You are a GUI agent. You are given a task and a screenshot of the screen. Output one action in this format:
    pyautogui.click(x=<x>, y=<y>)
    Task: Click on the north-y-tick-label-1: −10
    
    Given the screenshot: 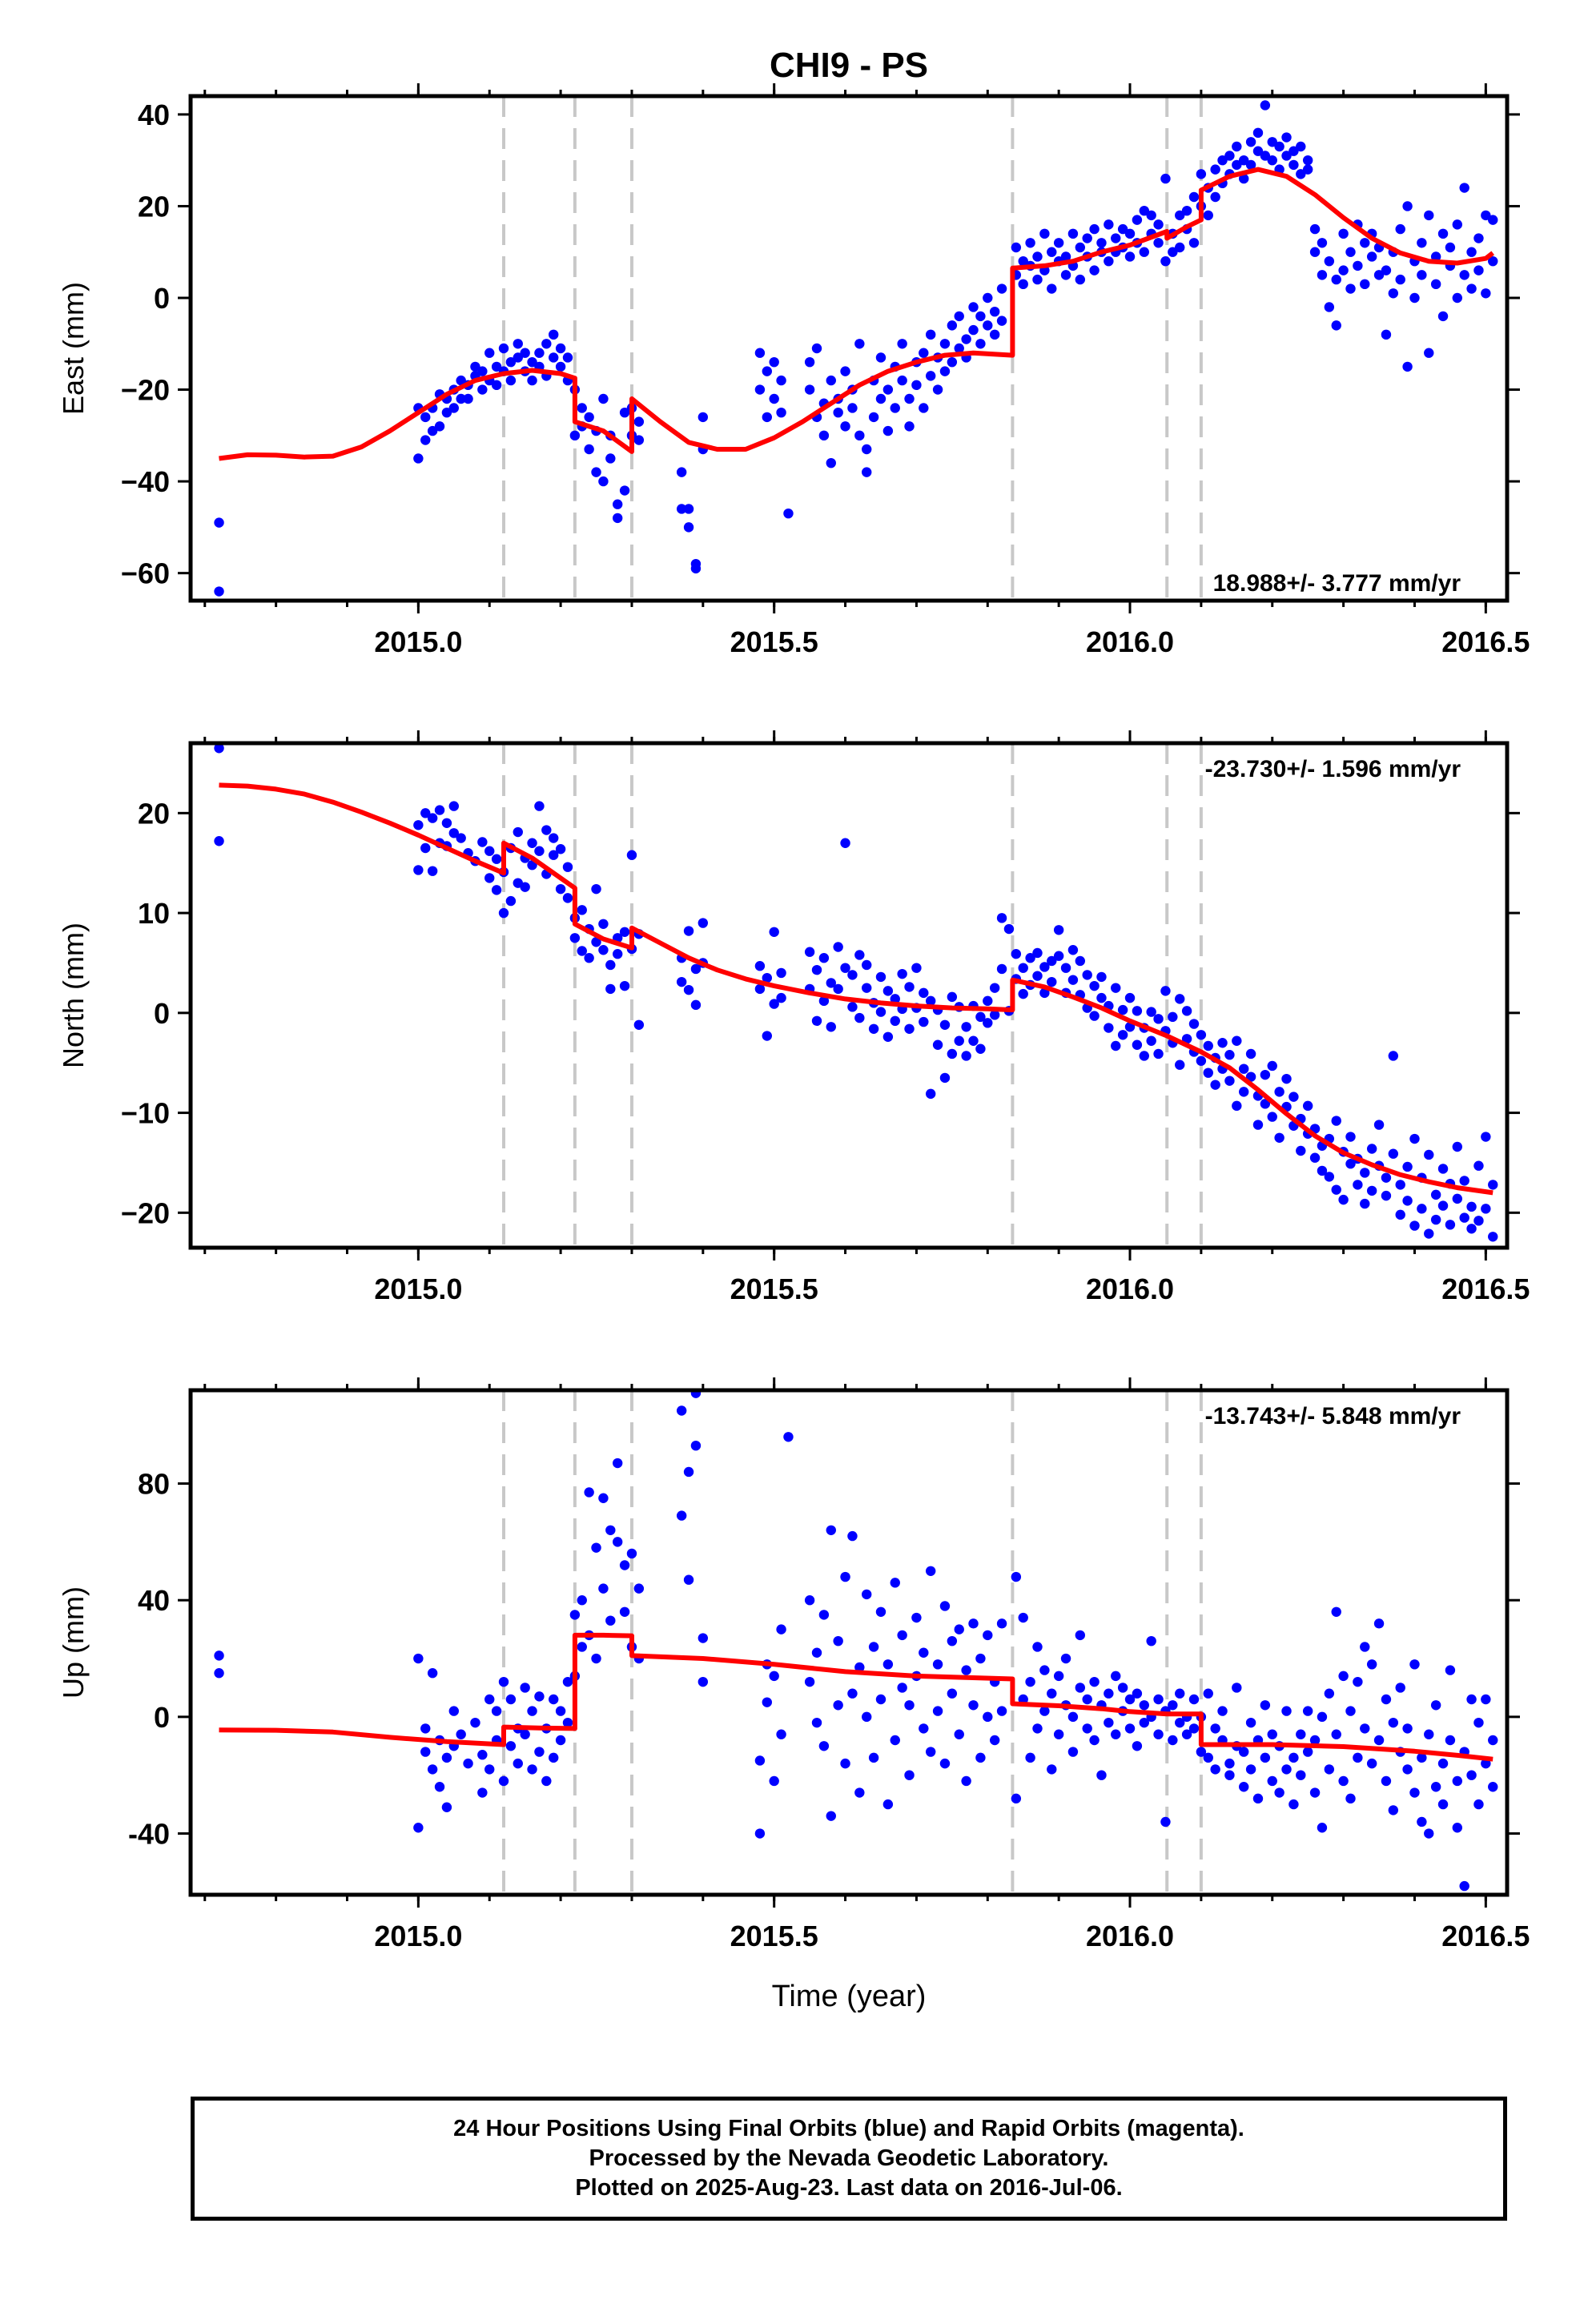 What is the action you would take?
    pyautogui.click(x=145, y=1113)
    